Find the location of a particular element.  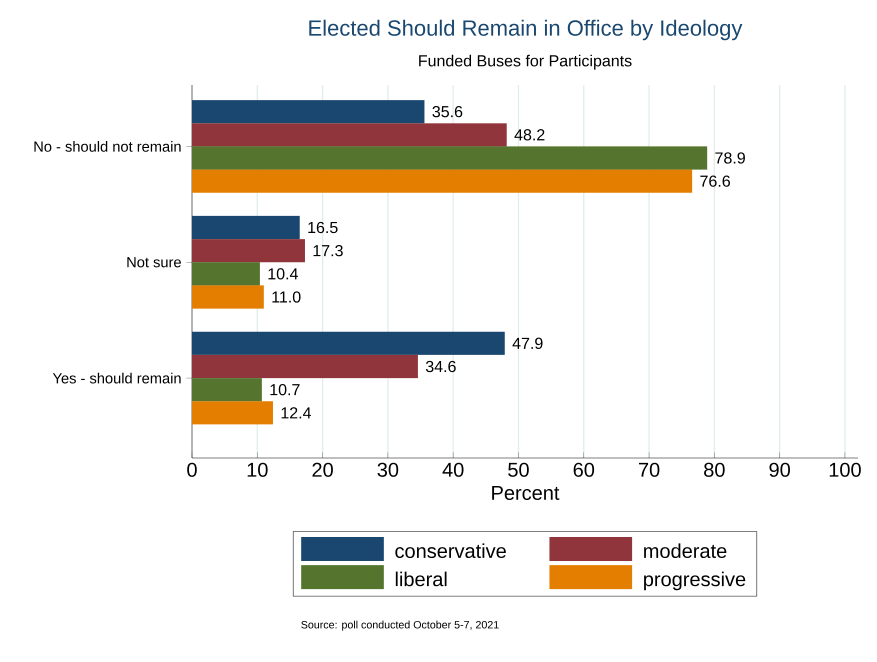

data-label: 10.4 is located at coordinates (283, 274).